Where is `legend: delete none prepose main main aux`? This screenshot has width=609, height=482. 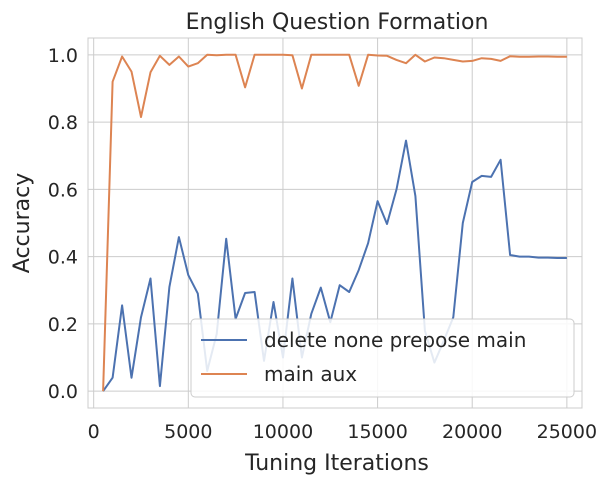
legend: delete none prepose main main aux is located at coordinates (382, 358).